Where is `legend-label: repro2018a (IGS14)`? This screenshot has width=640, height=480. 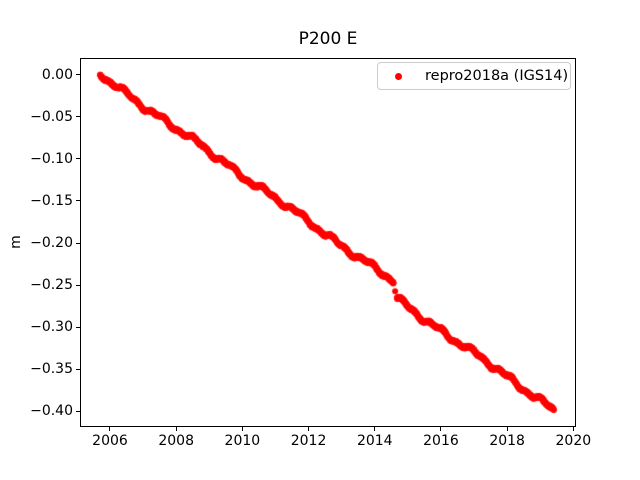 legend-label: repro2018a (IGS14) is located at coordinates (497, 76).